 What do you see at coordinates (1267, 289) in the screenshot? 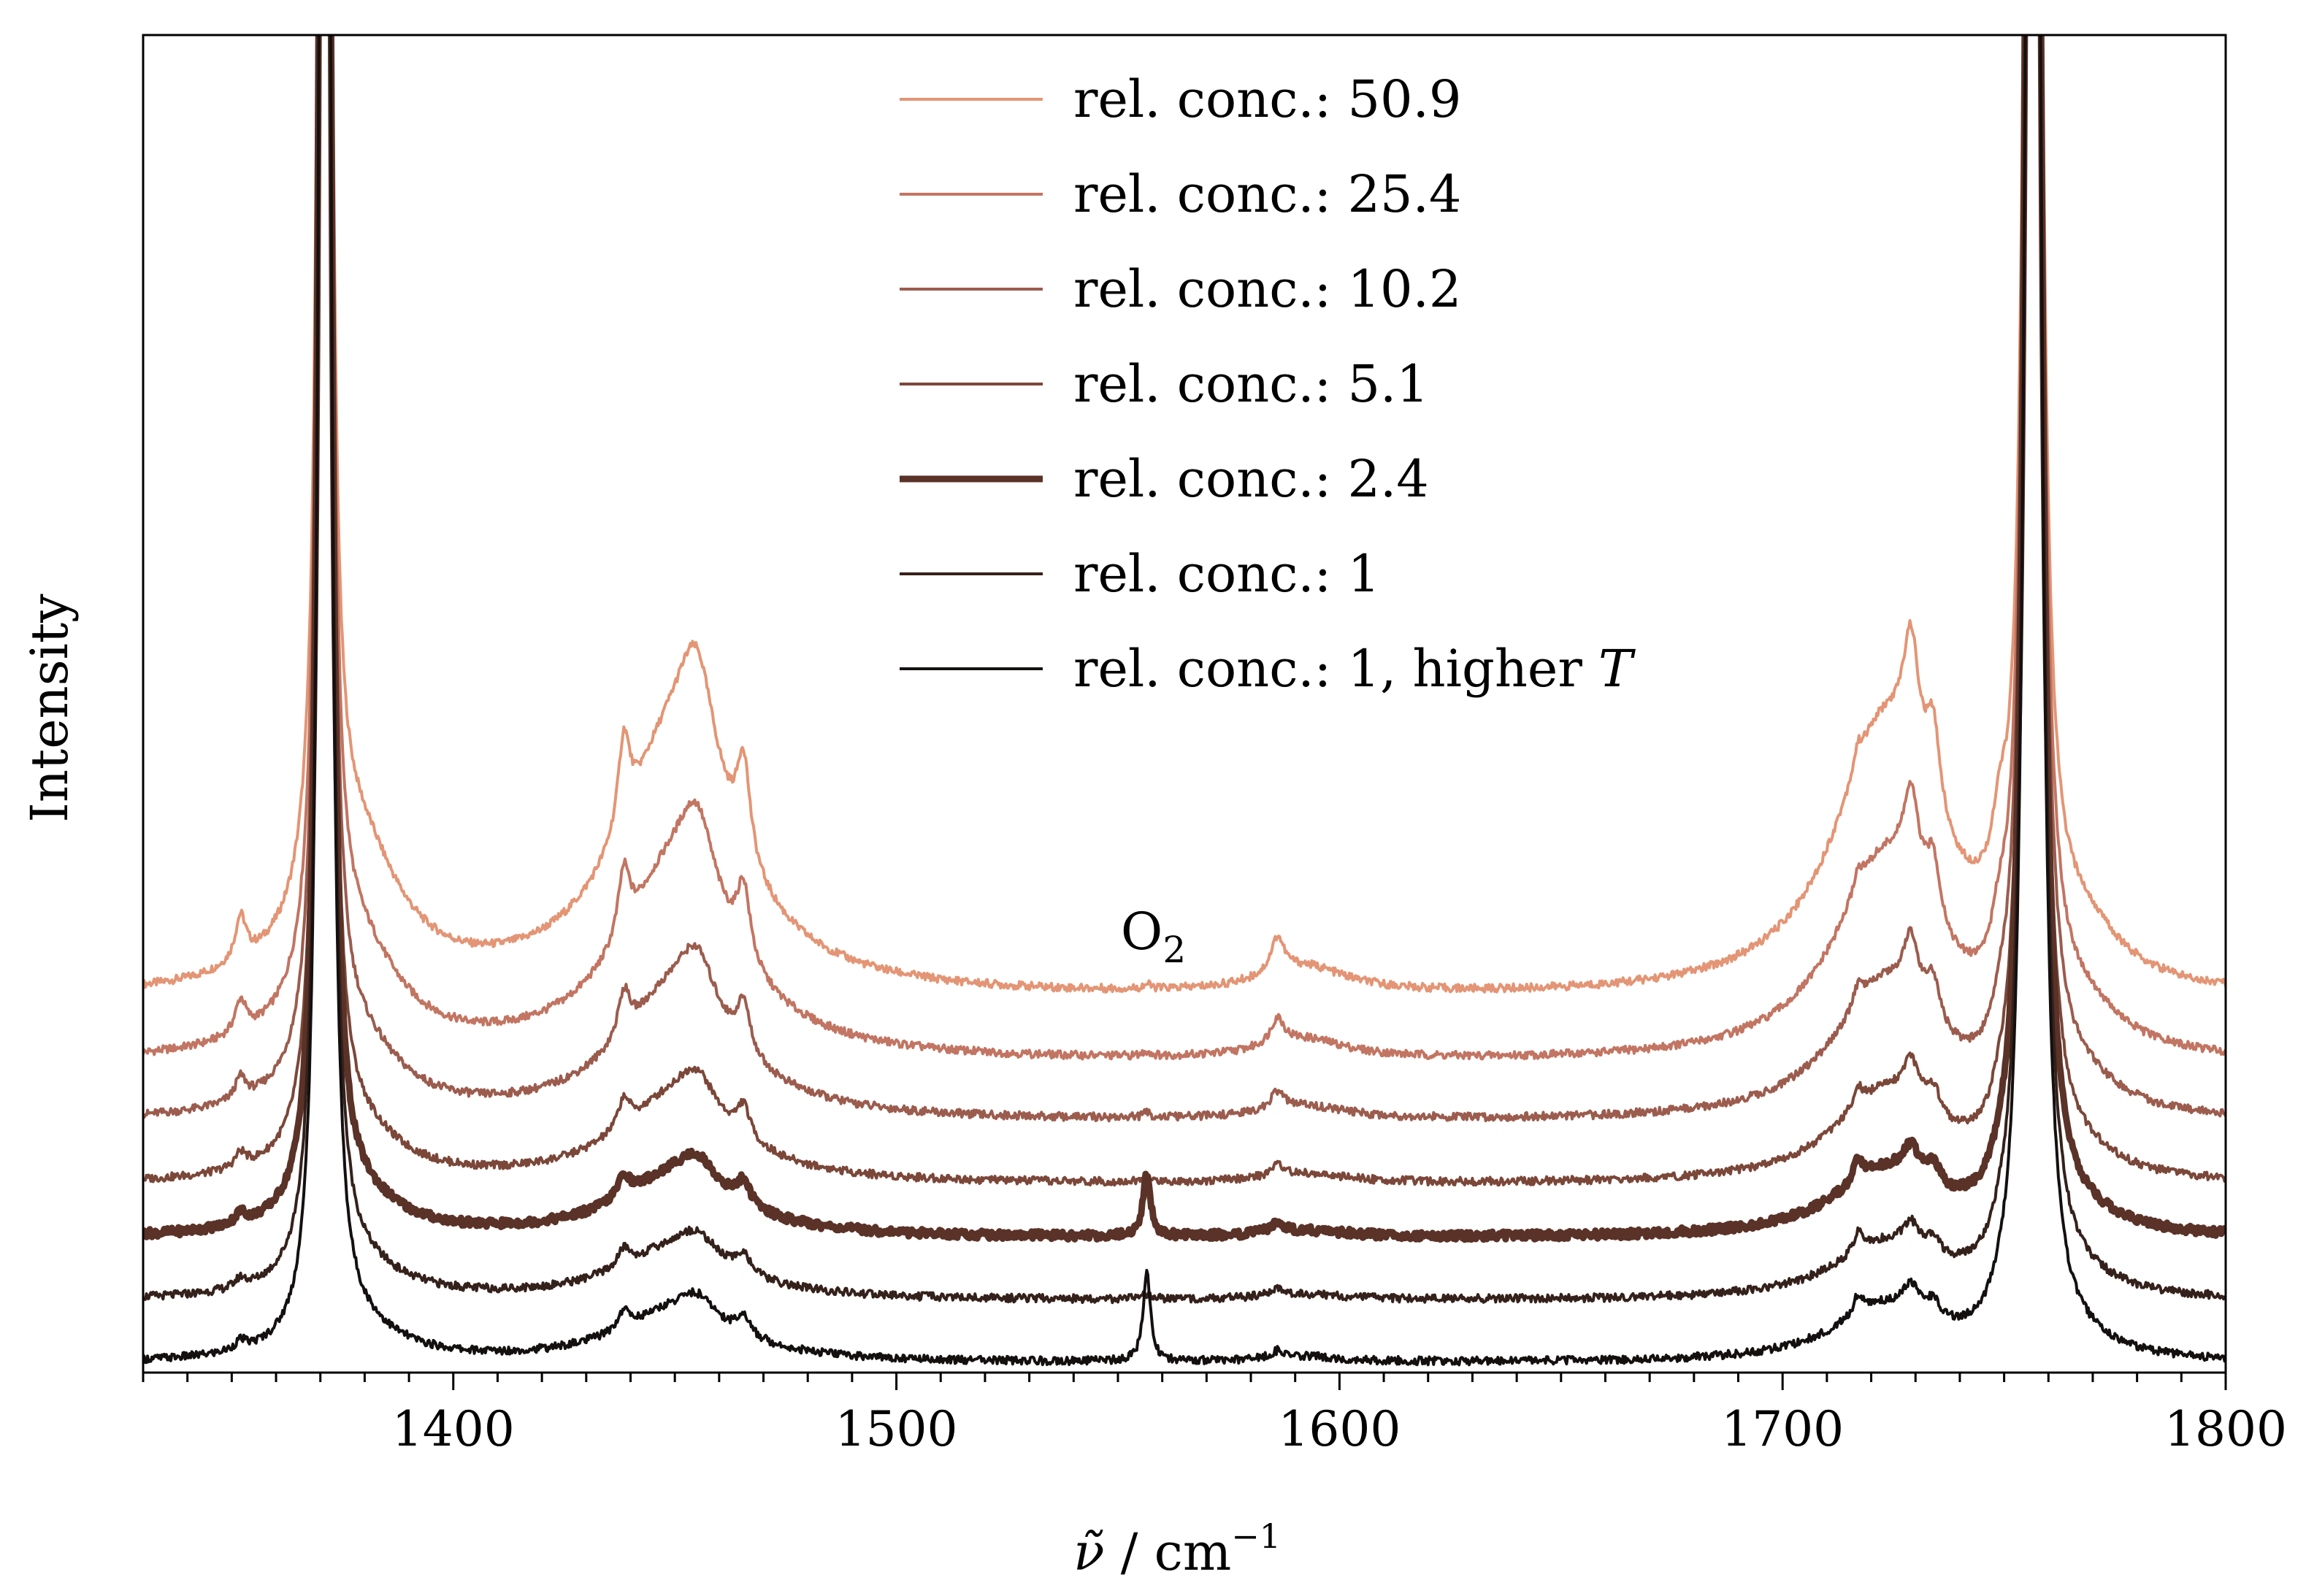
I see `legend-label: rel. conc.: 10.2` at bounding box center [1267, 289].